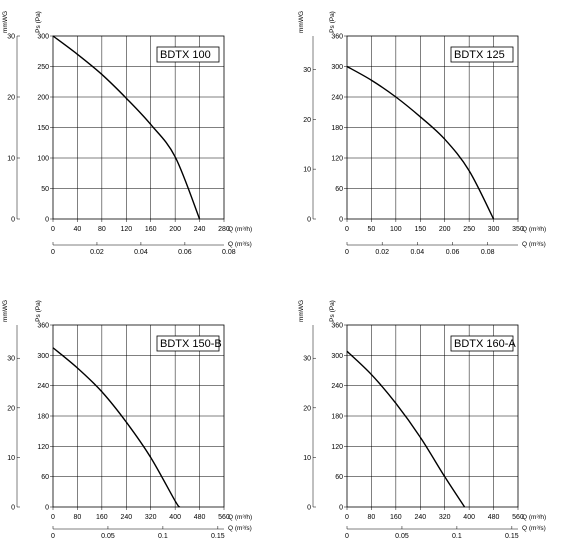 The image size is (570, 548). What do you see at coordinates (372, 229) in the screenshot?
I see `x-tick-label: 50` at bounding box center [372, 229].